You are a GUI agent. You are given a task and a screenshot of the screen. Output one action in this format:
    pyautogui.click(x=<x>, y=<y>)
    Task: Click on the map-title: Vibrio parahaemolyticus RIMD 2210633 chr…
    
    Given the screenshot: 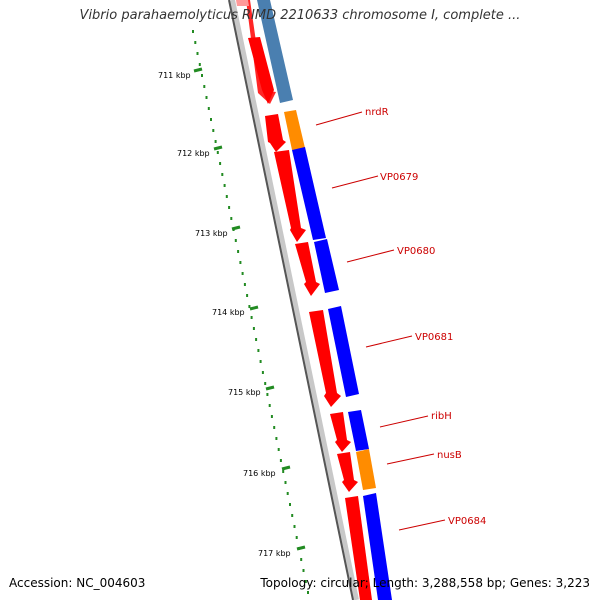 What is the action you would take?
    pyautogui.click(x=300, y=15)
    